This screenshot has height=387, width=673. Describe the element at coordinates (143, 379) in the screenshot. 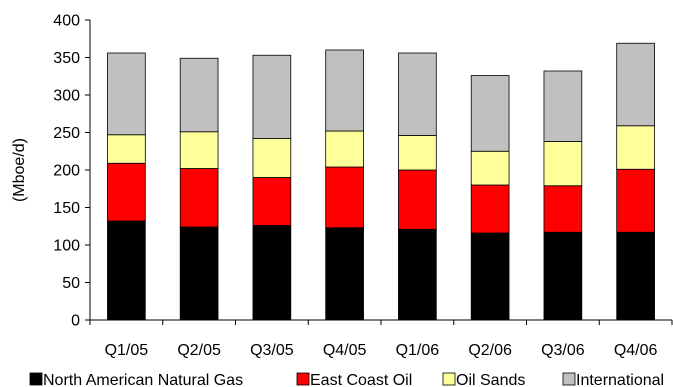

I see `legend-label: North American Natural Gas` at that location.